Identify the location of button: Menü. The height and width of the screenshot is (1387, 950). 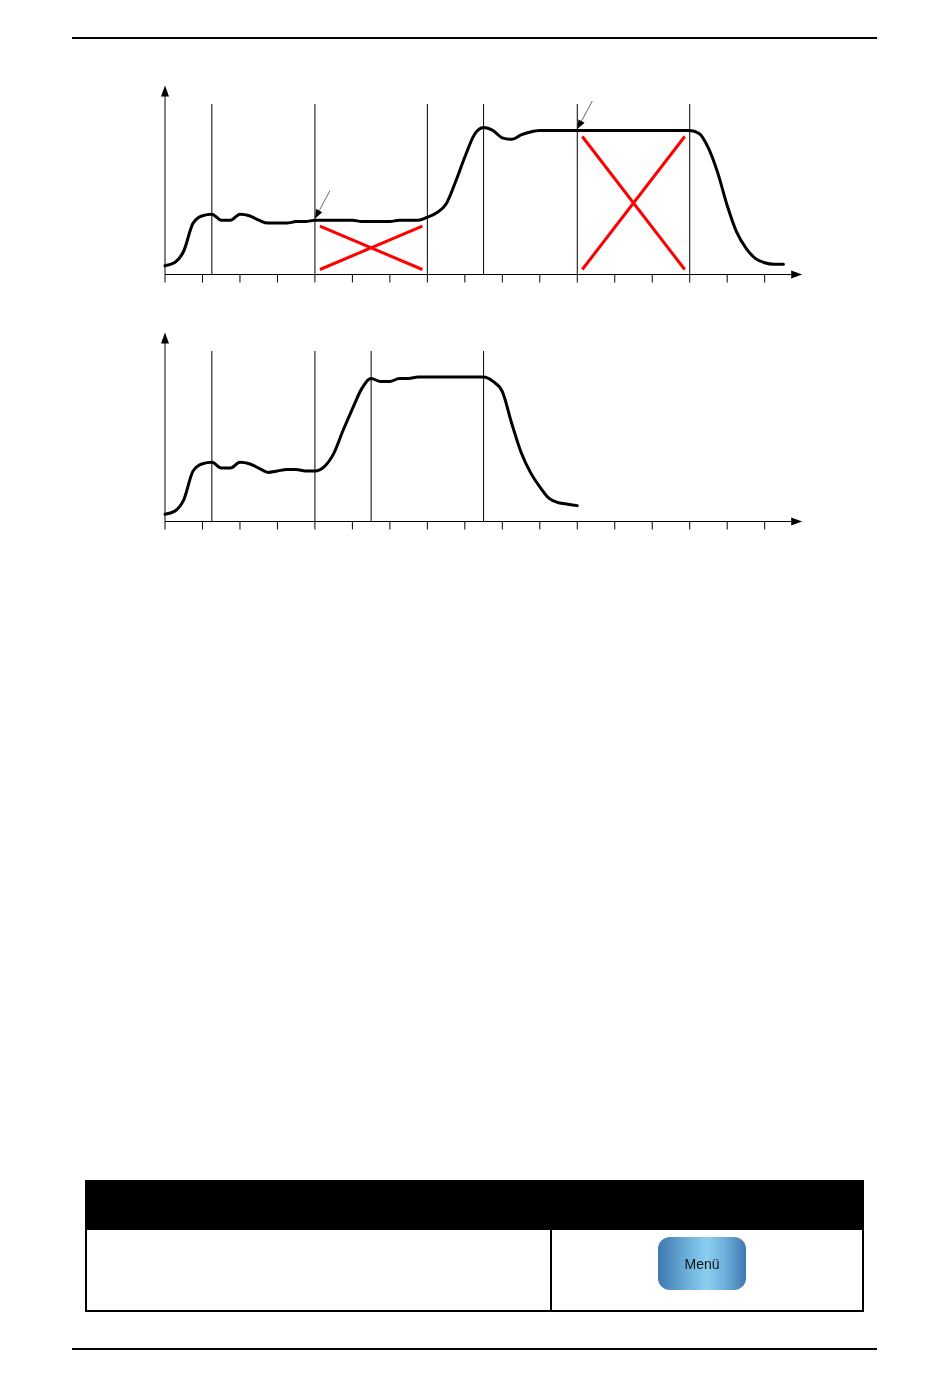
(702, 1263).